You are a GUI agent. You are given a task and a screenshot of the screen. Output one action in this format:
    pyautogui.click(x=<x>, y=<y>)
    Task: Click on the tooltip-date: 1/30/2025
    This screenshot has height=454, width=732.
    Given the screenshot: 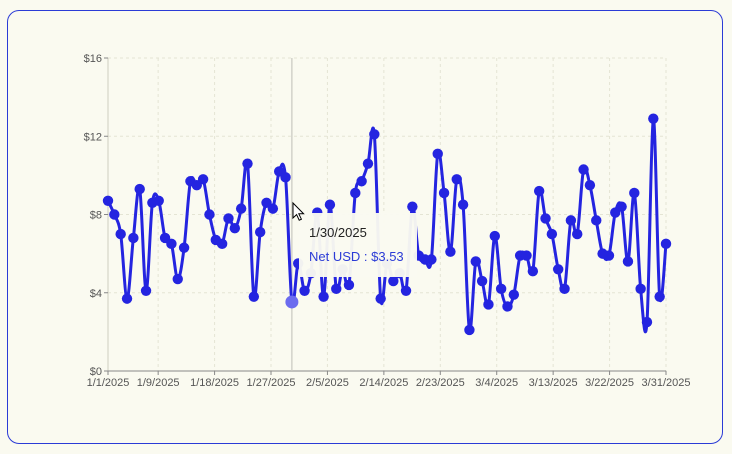 What is the action you would take?
    pyautogui.click(x=338, y=232)
    